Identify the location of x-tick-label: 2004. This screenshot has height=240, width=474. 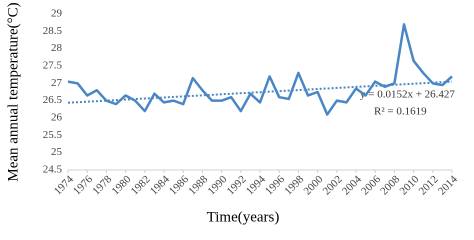
(352, 185).